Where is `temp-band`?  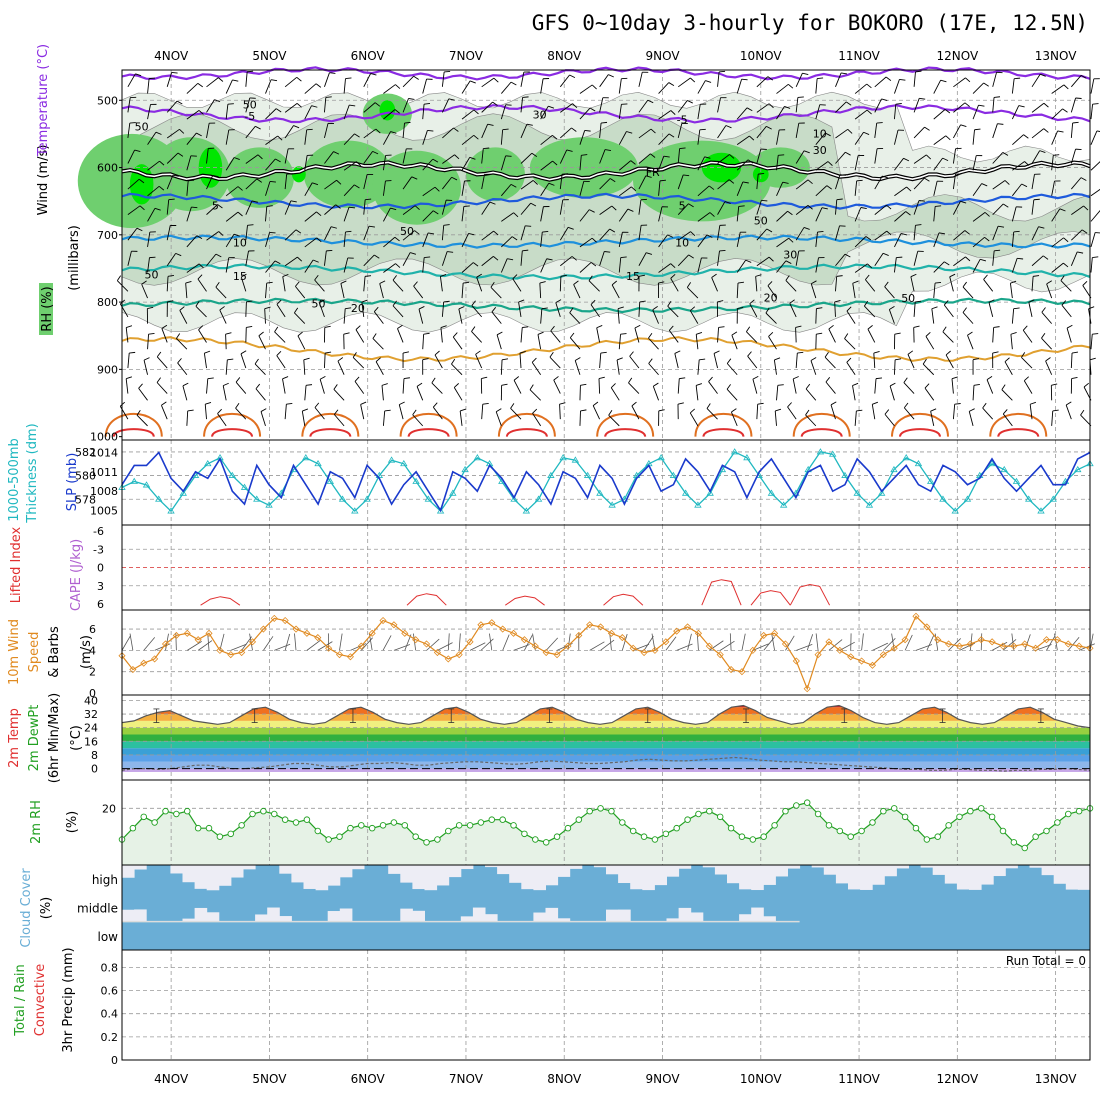 temp-band is located at coordinates (606, 738).